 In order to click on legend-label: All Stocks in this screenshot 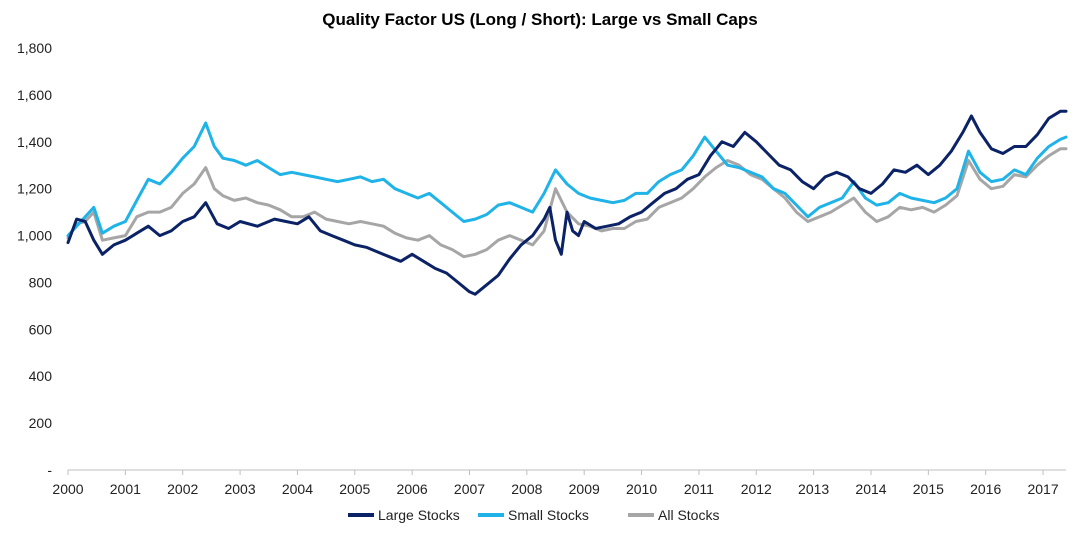, I will do `click(688, 515)`.